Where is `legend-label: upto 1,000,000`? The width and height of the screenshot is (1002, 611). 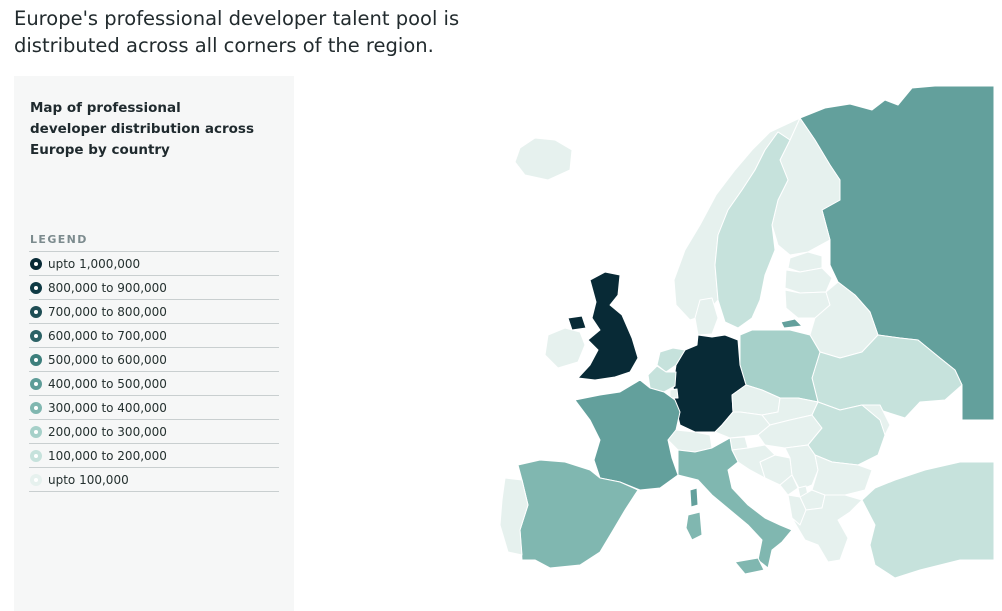 legend-label: upto 1,000,000 is located at coordinates (94, 263).